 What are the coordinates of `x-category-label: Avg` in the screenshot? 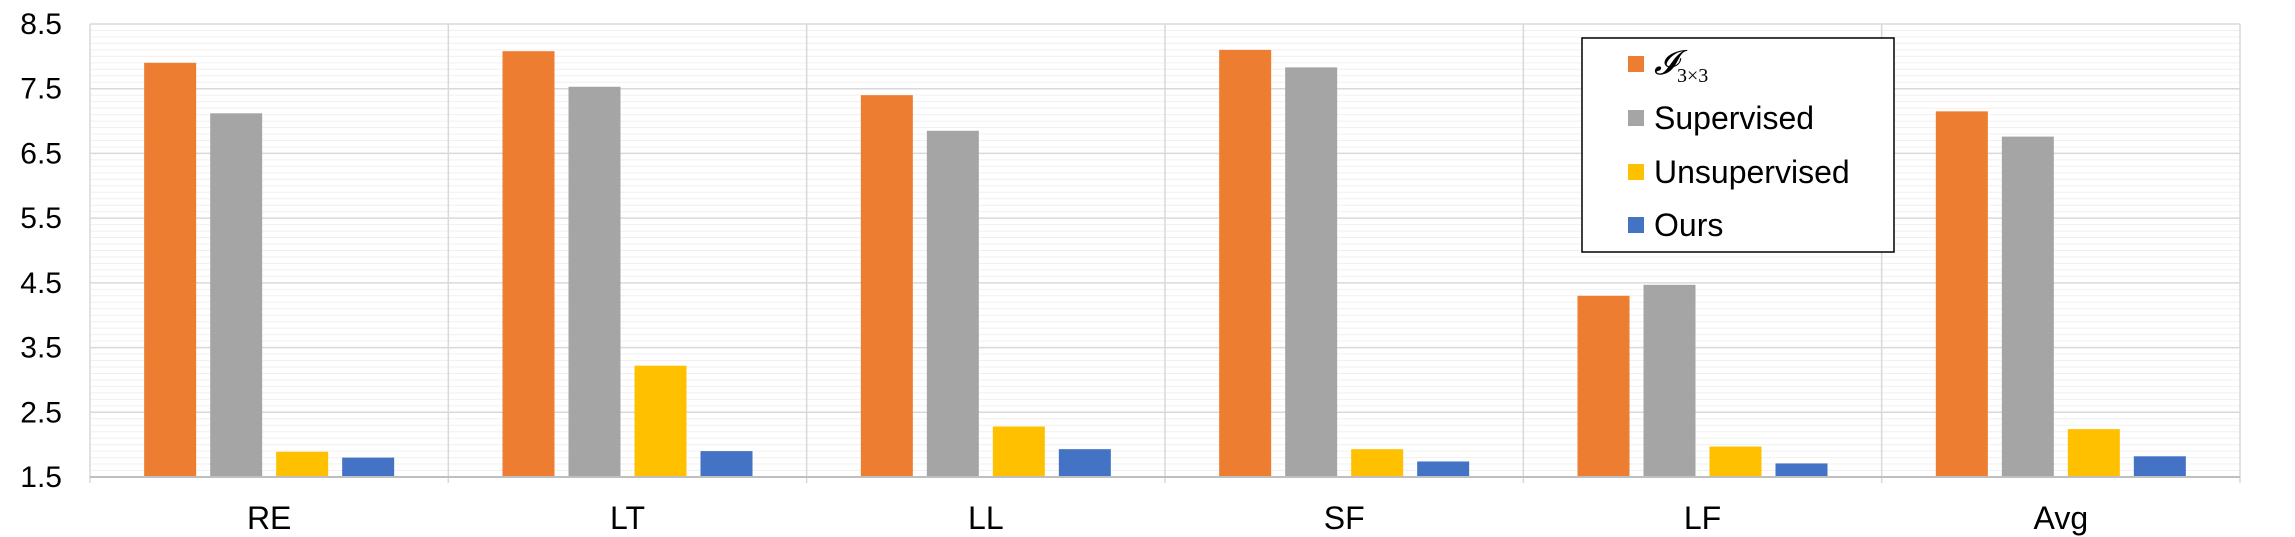 It's located at (2061, 518).